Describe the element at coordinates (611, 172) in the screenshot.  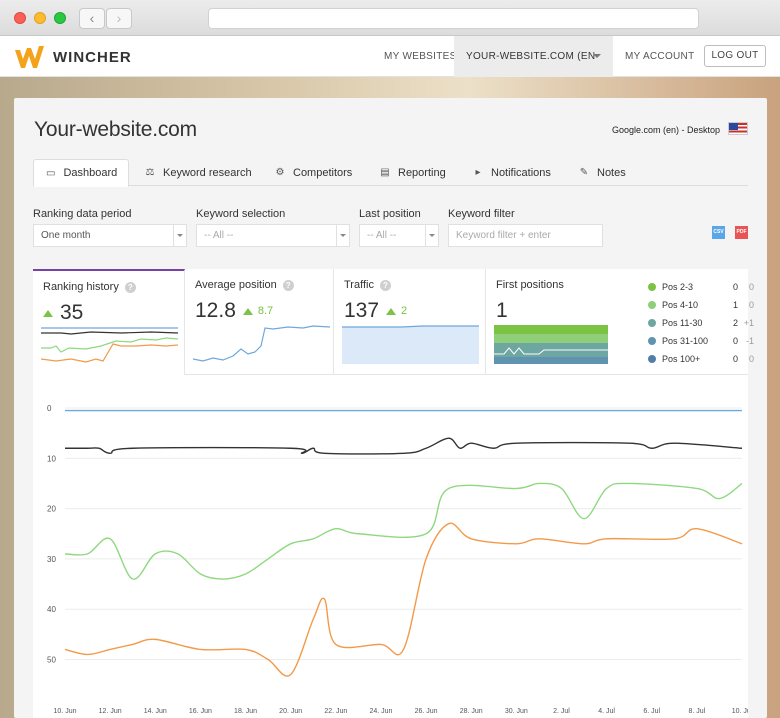
I see `tab-label: Notes` at that location.